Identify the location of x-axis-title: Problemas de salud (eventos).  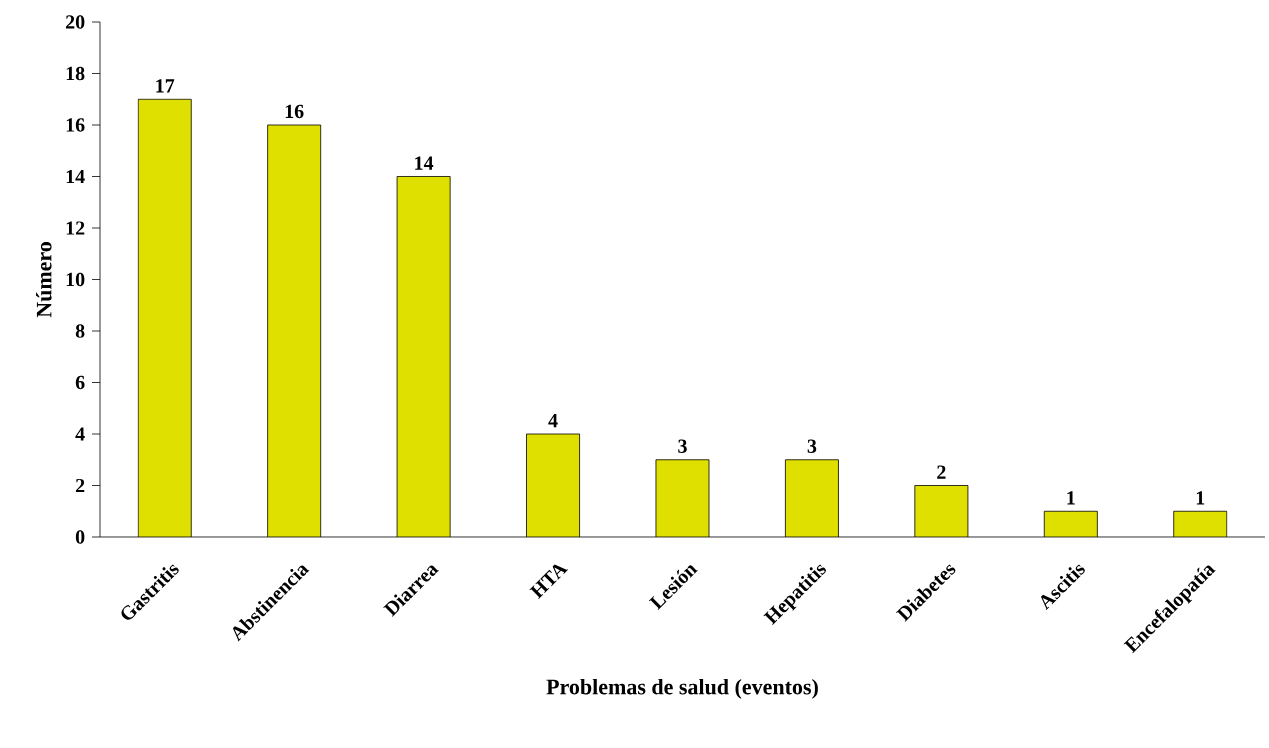
(682, 688).